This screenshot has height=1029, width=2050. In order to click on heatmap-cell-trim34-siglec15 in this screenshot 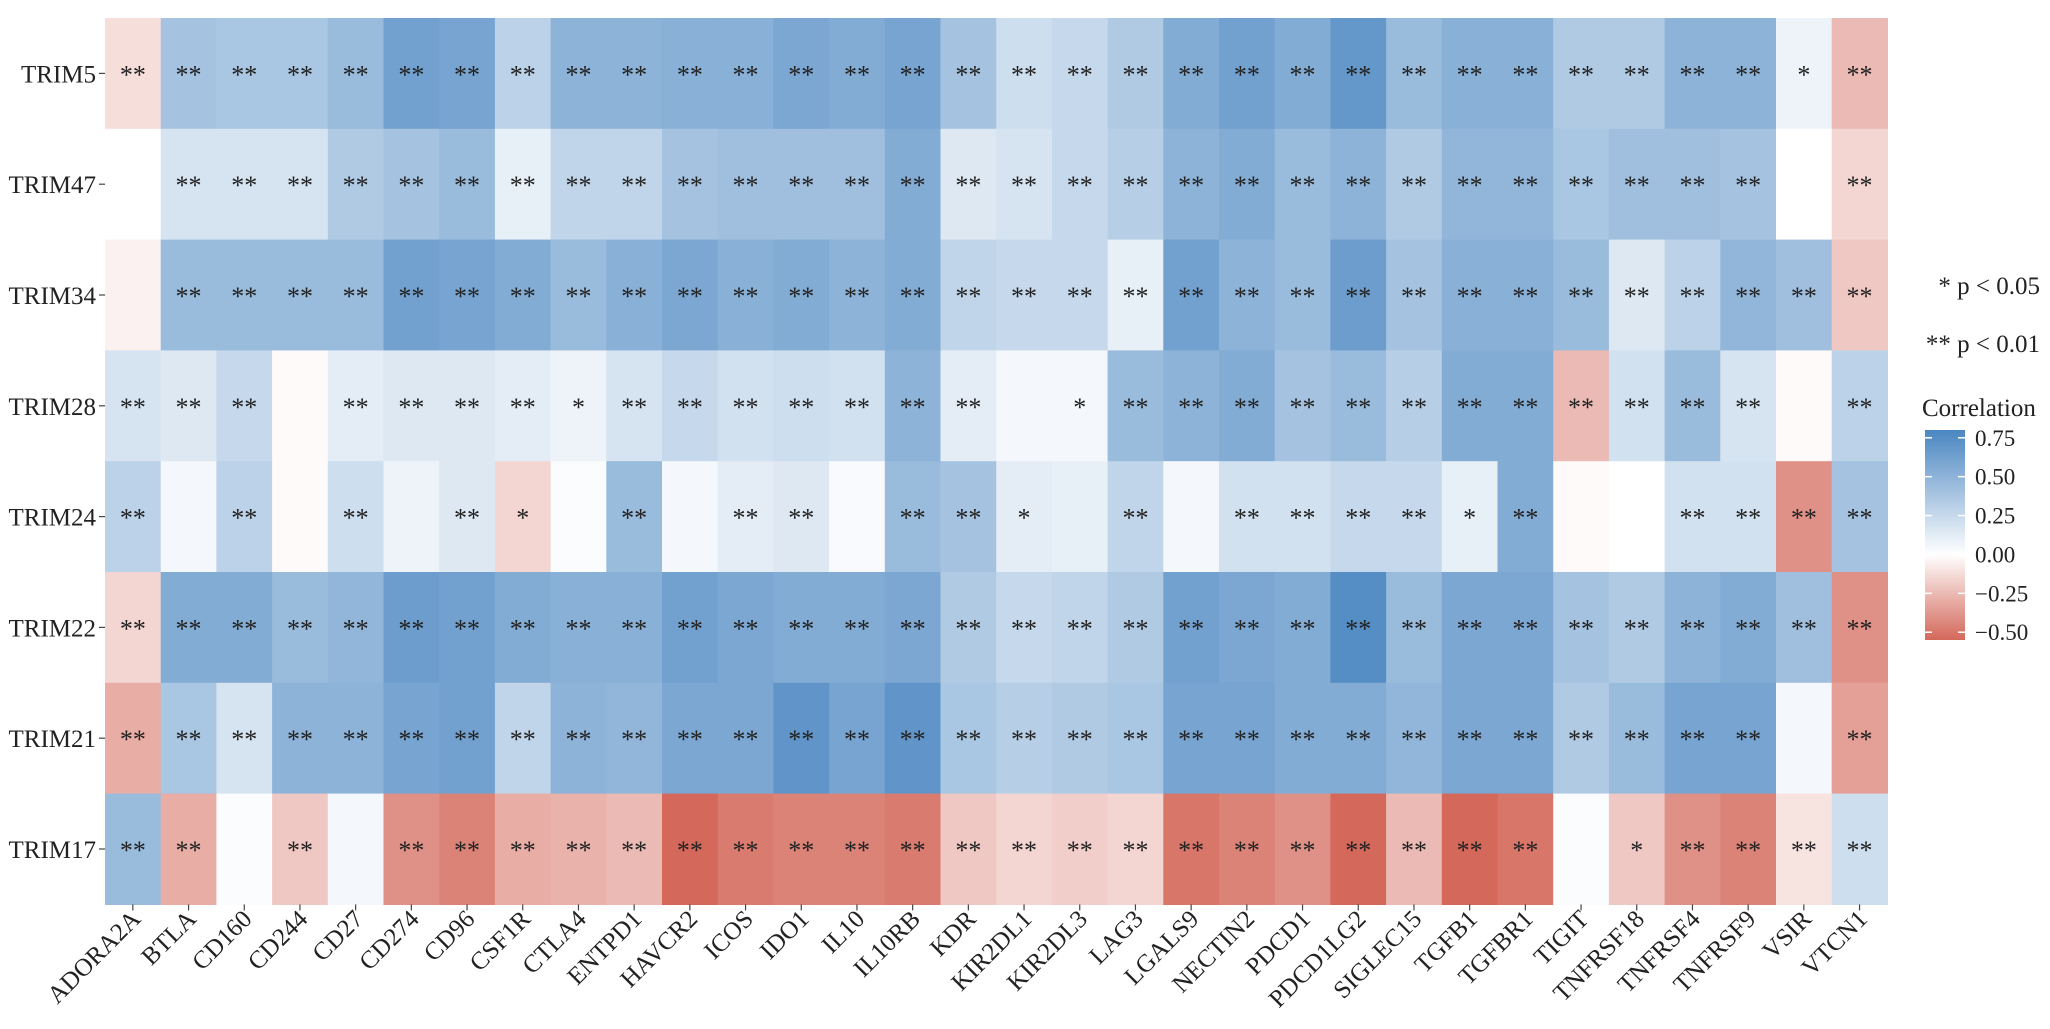, I will do `click(1414, 295)`.